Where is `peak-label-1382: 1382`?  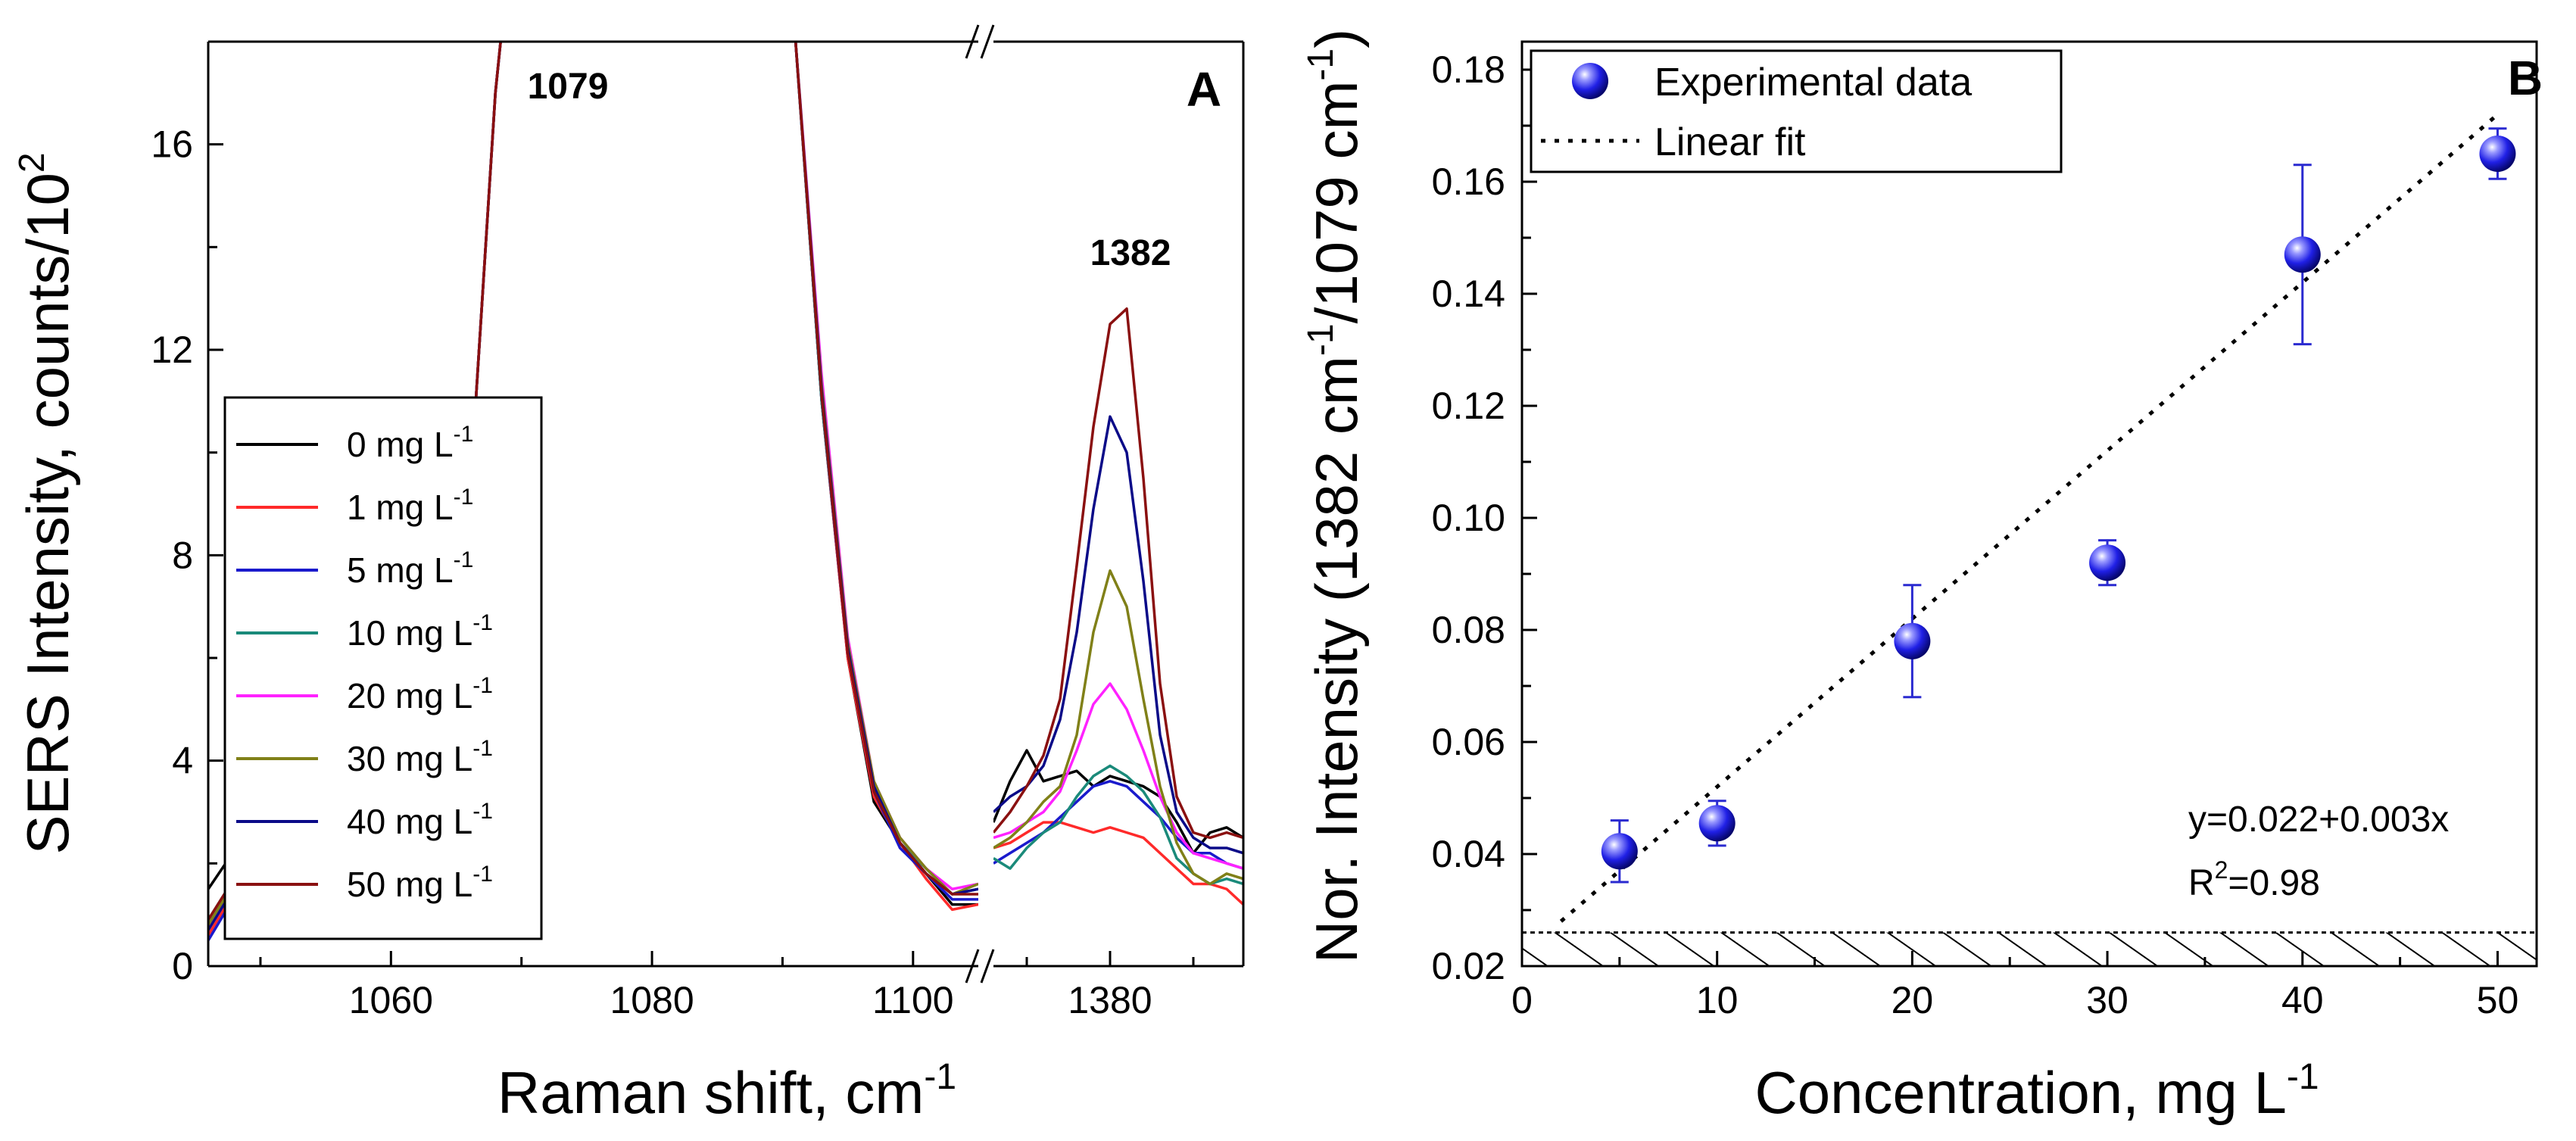 peak-label-1382: 1382 is located at coordinates (1130, 253).